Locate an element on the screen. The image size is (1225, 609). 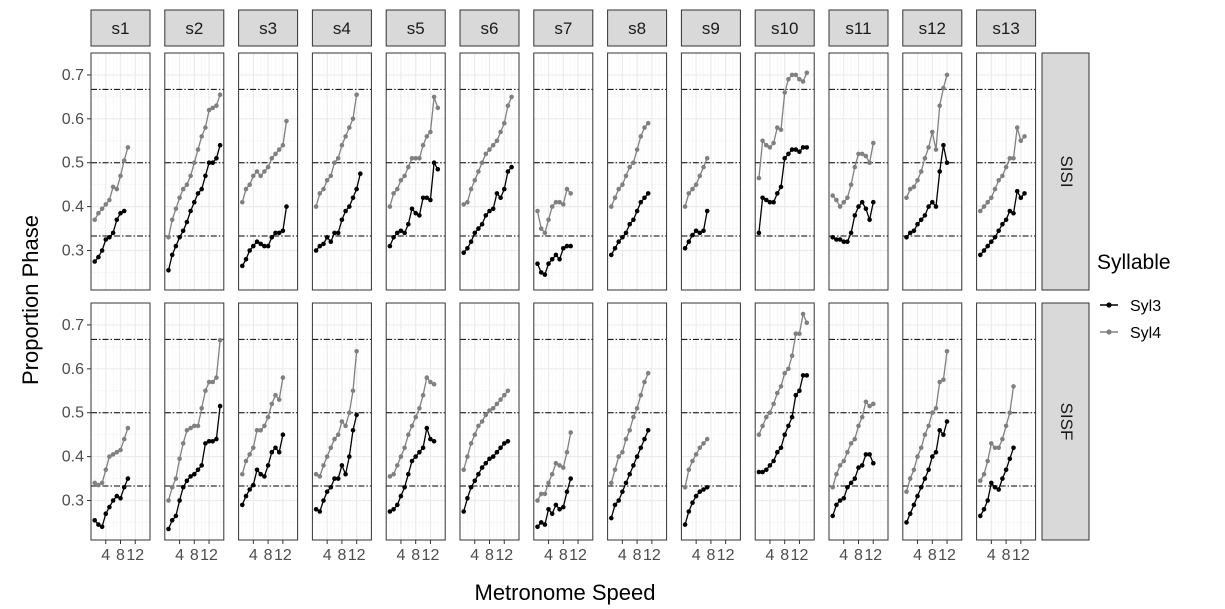
panel-s10-SISF is located at coordinates (784, 421).